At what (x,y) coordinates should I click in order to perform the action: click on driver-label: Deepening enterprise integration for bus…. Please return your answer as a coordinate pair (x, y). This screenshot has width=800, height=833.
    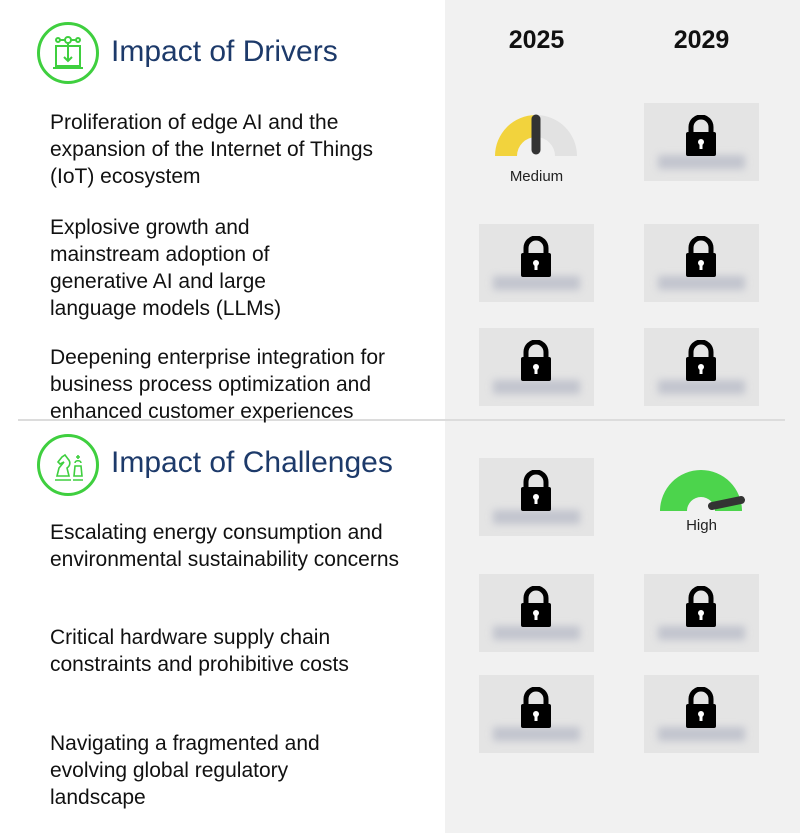
    Looking at the image, I should click on (218, 384).